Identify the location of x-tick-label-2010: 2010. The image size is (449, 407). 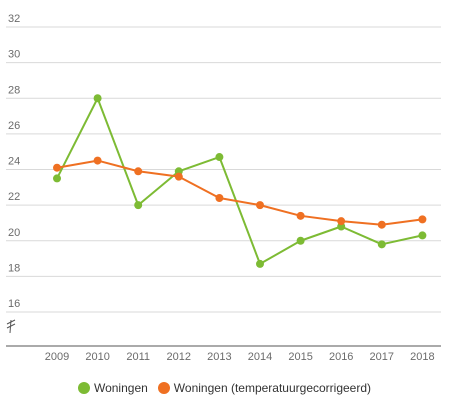
(97, 357).